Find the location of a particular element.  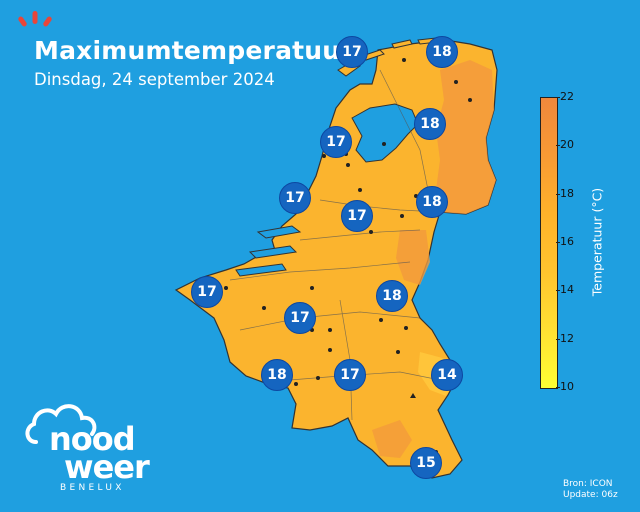

tick-label: 20 is located at coordinates (567, 144).